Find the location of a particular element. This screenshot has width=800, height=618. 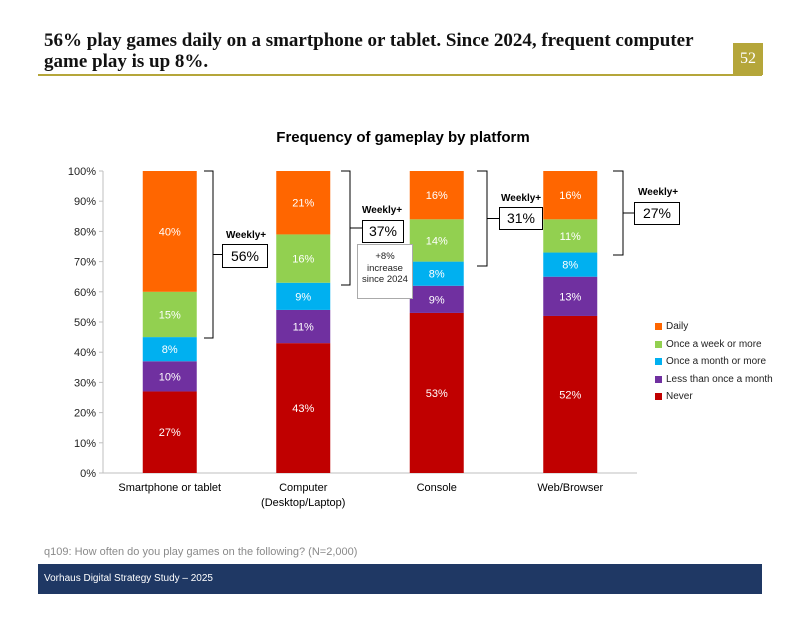

data-label: 21% is located at coordinates (303, 204).